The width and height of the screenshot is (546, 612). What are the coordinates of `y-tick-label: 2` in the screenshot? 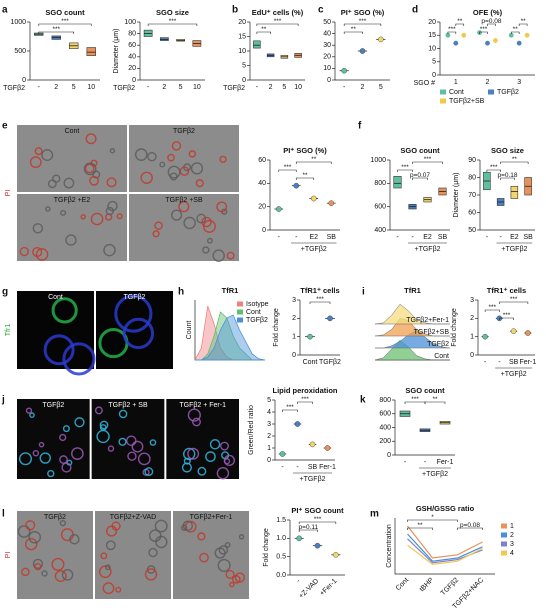 It's located at (269, 436).